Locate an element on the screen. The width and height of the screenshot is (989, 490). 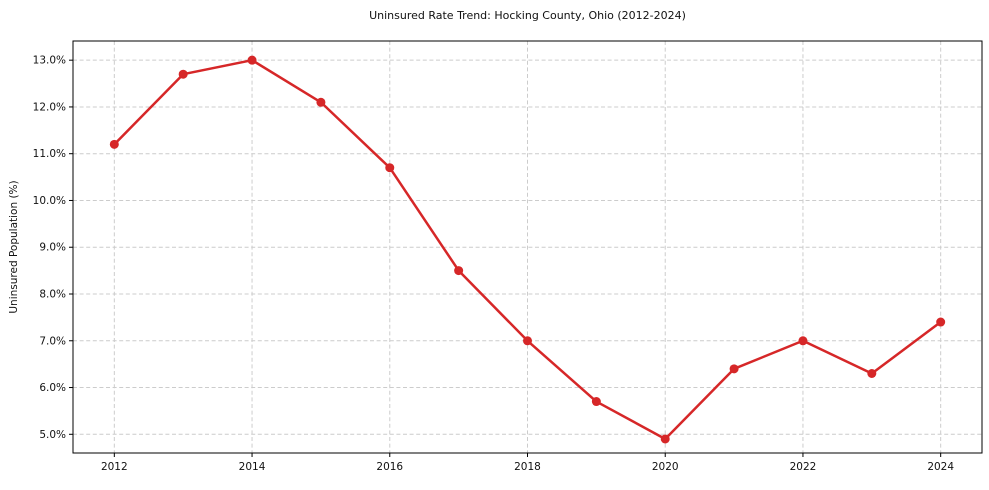
x-tick-label: 2022 is located at coordinates (803, 467).